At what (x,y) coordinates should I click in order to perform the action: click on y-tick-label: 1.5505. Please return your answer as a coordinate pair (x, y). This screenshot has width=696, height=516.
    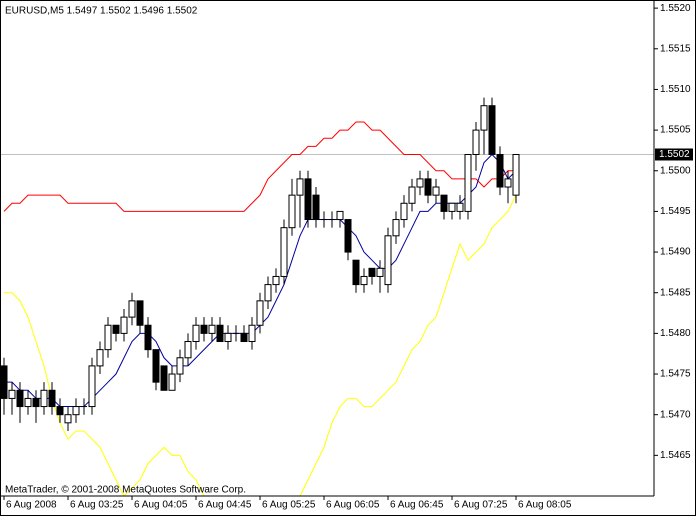
    Looking at the image, I should click on (675, 130).